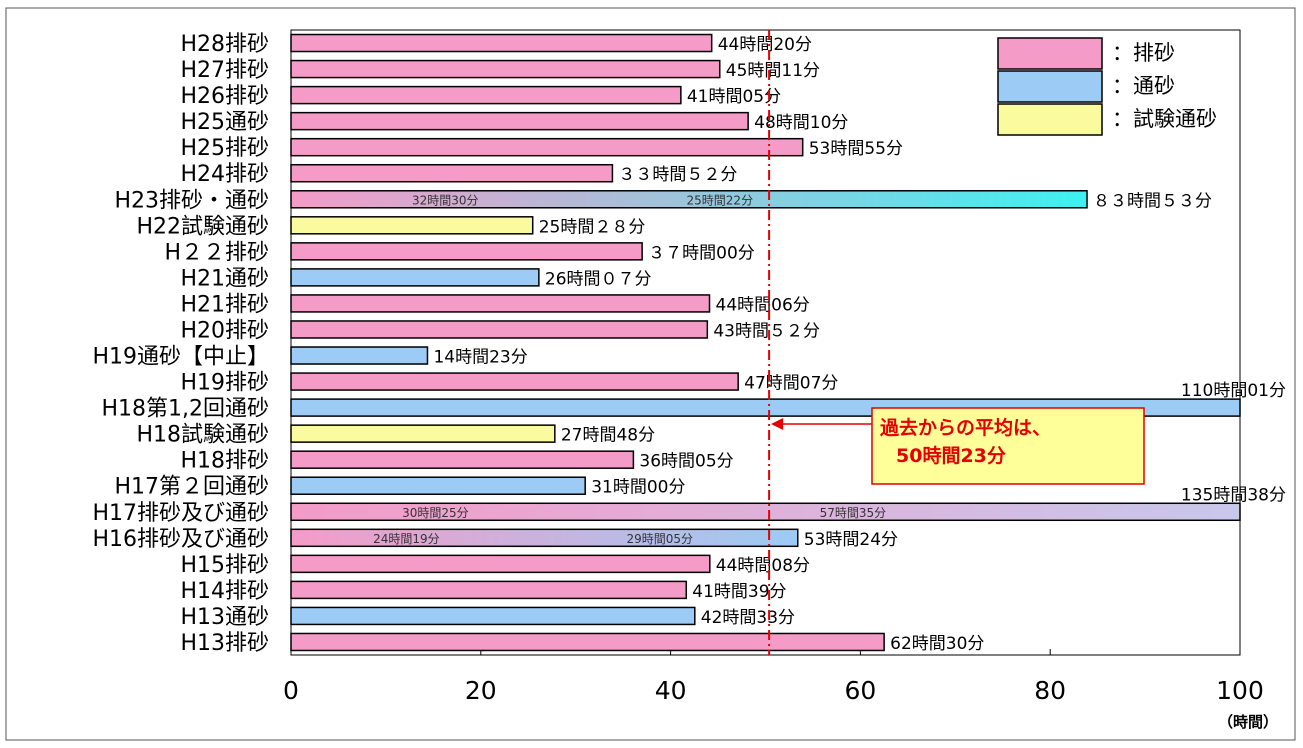  What do you see at coordinates (1152, 201) in the screenshot?
I see `value-label: ８３時間５３分` at bounding box center [1152, 201].